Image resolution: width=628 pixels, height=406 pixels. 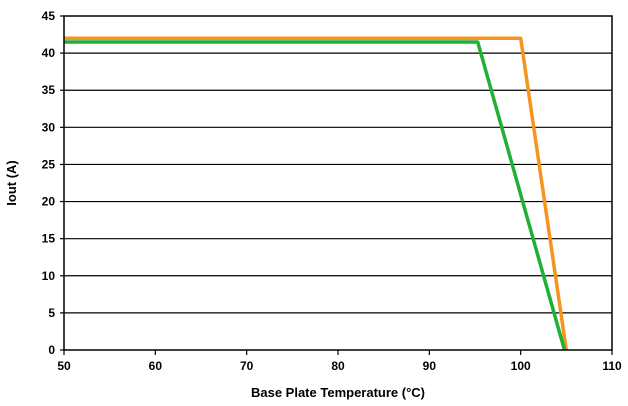 I want to click on x-tick-label: 110, so click(x=612, y=366).